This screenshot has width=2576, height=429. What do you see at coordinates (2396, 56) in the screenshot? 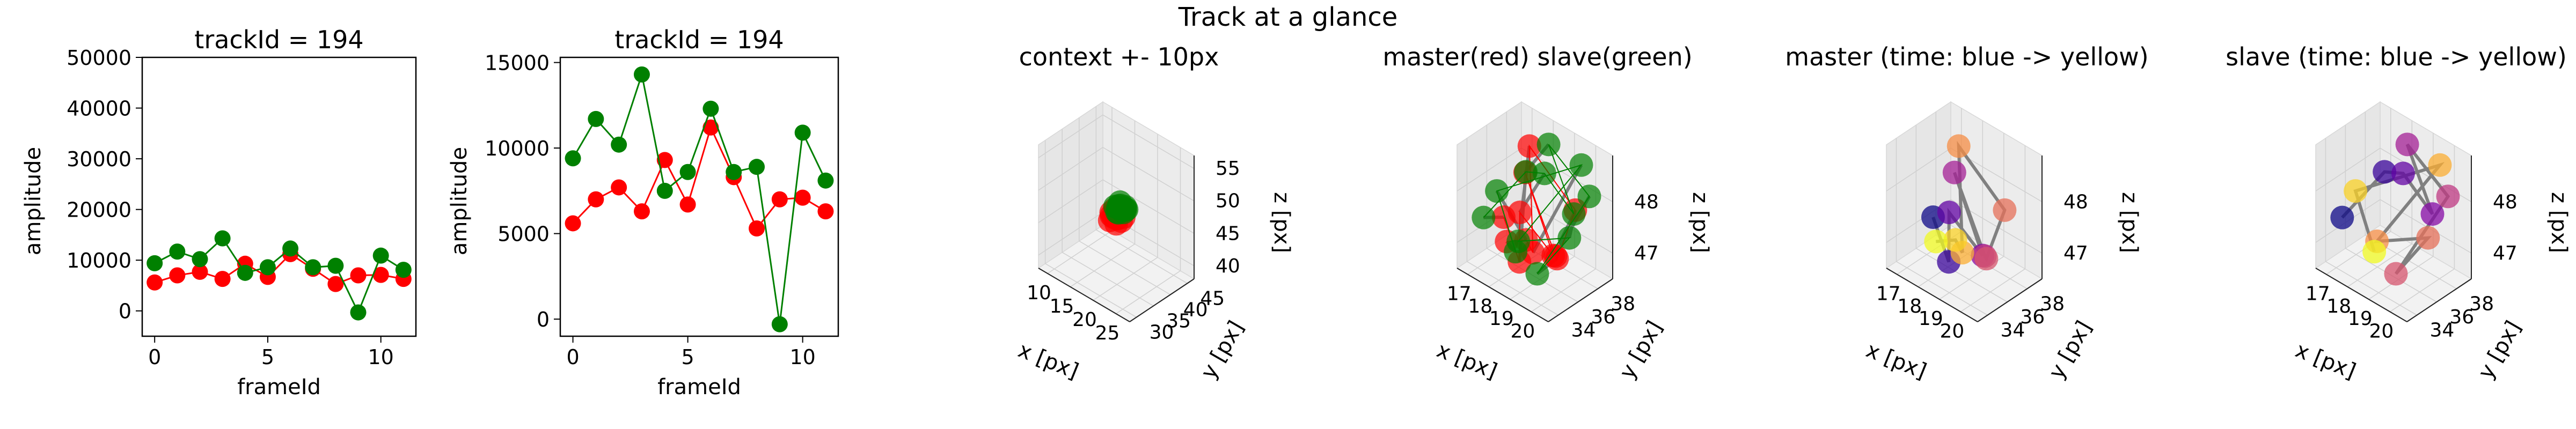
I see `chart-title: slave (time: blue -> yellow)` at bounding box center [2396, 56].